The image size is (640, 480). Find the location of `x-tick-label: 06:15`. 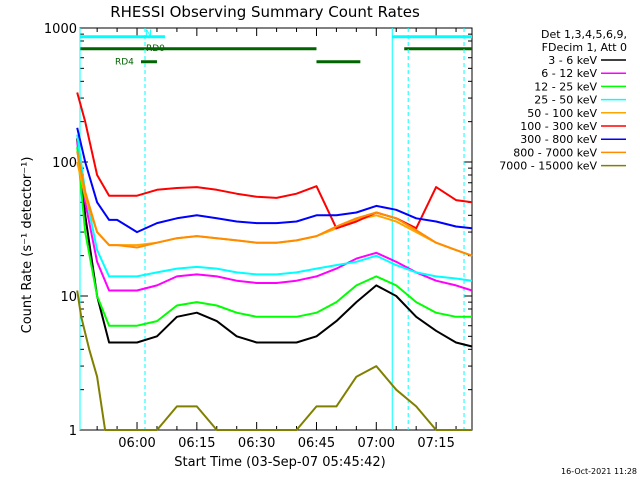

x-tick-label: 06:15 is located at coordinates (196, 443).